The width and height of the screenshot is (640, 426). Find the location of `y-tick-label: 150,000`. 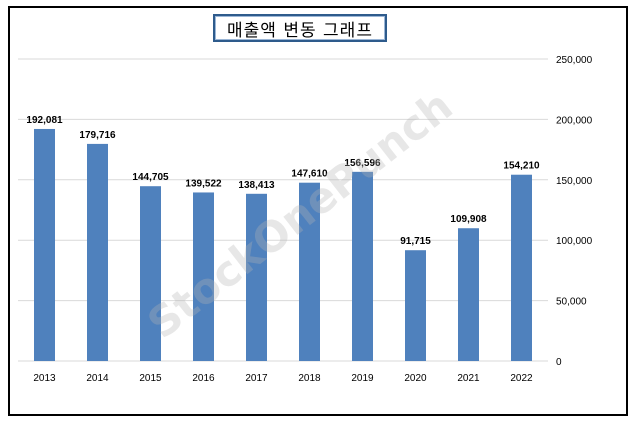

y-tick-label: 150,000 is located at coordinates (574, 181).